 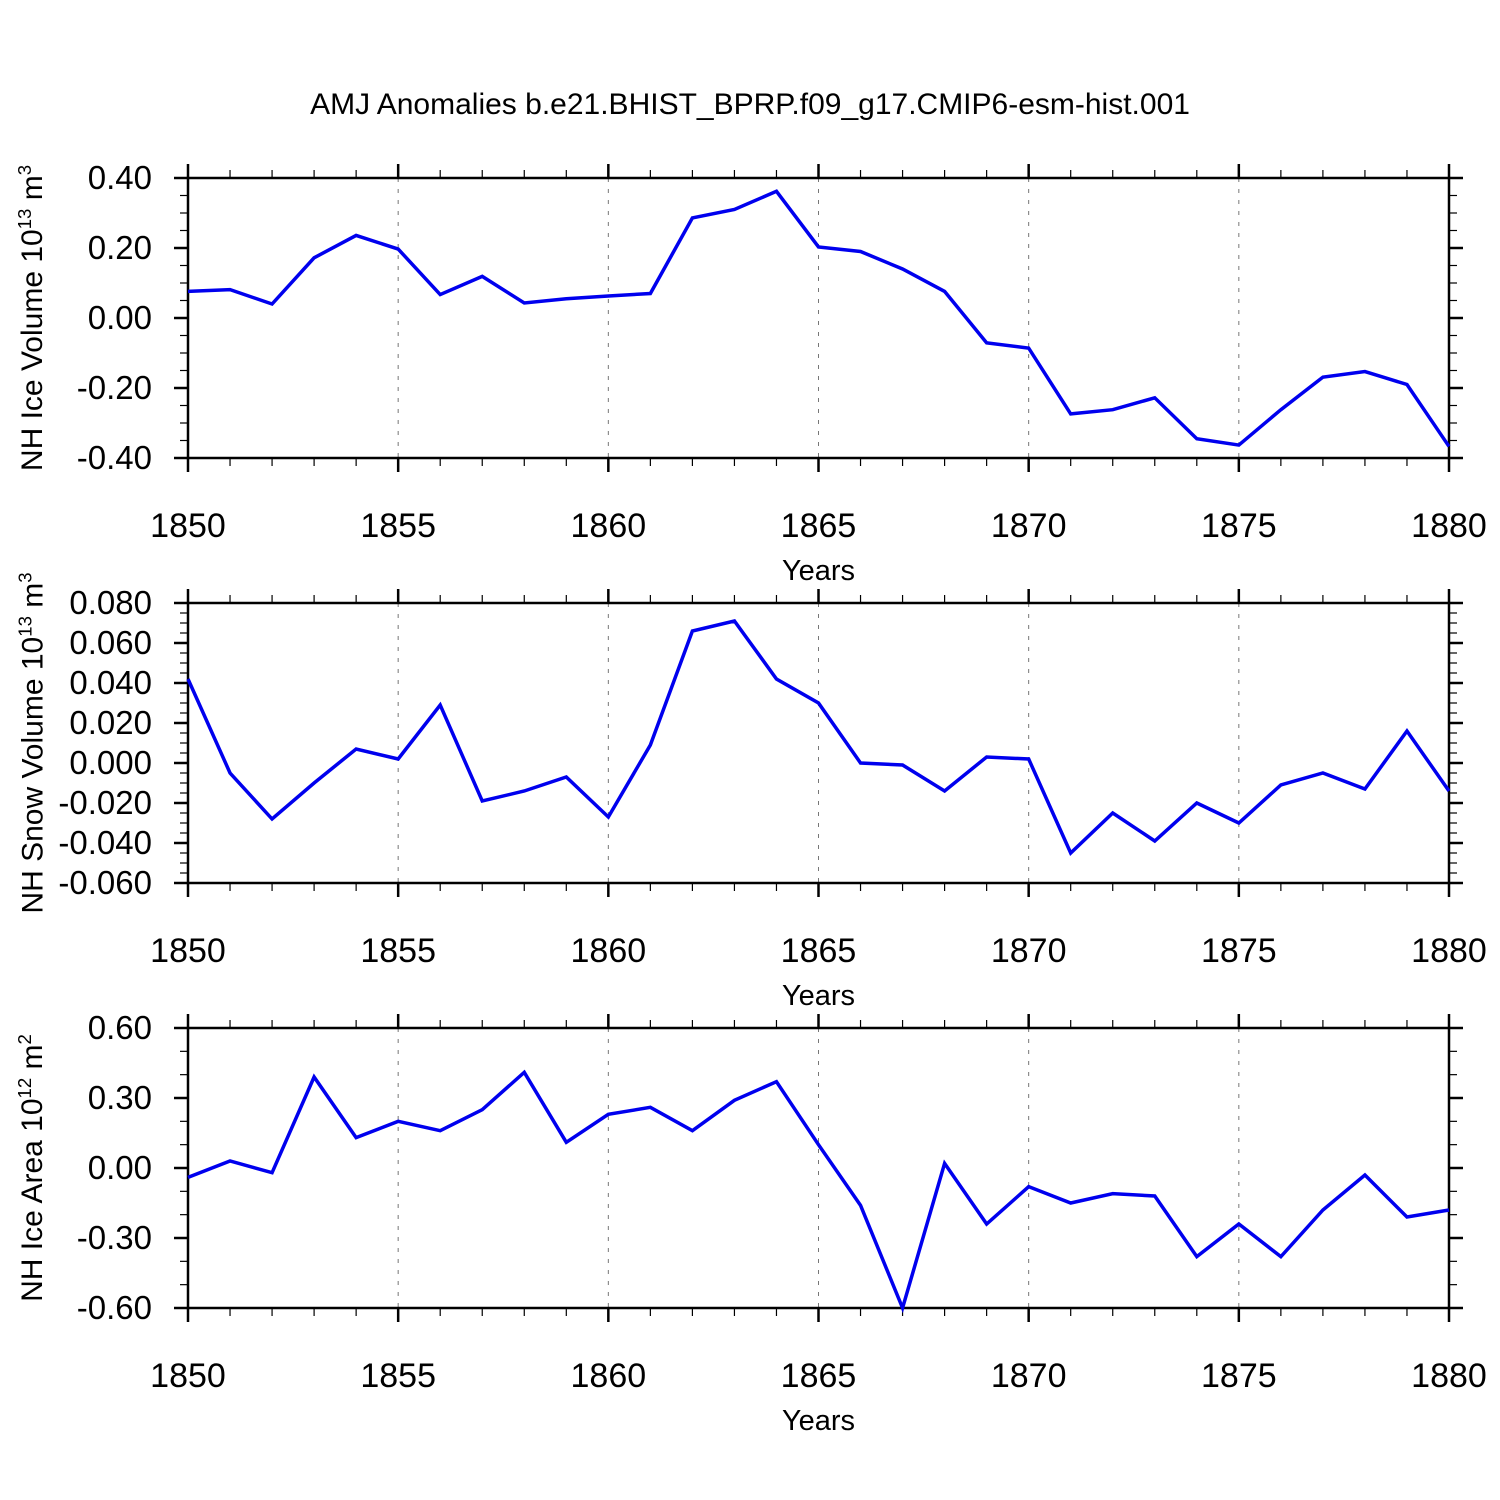 I want to click on y-tick-label: 0.60, so click(x=120, y=1027).